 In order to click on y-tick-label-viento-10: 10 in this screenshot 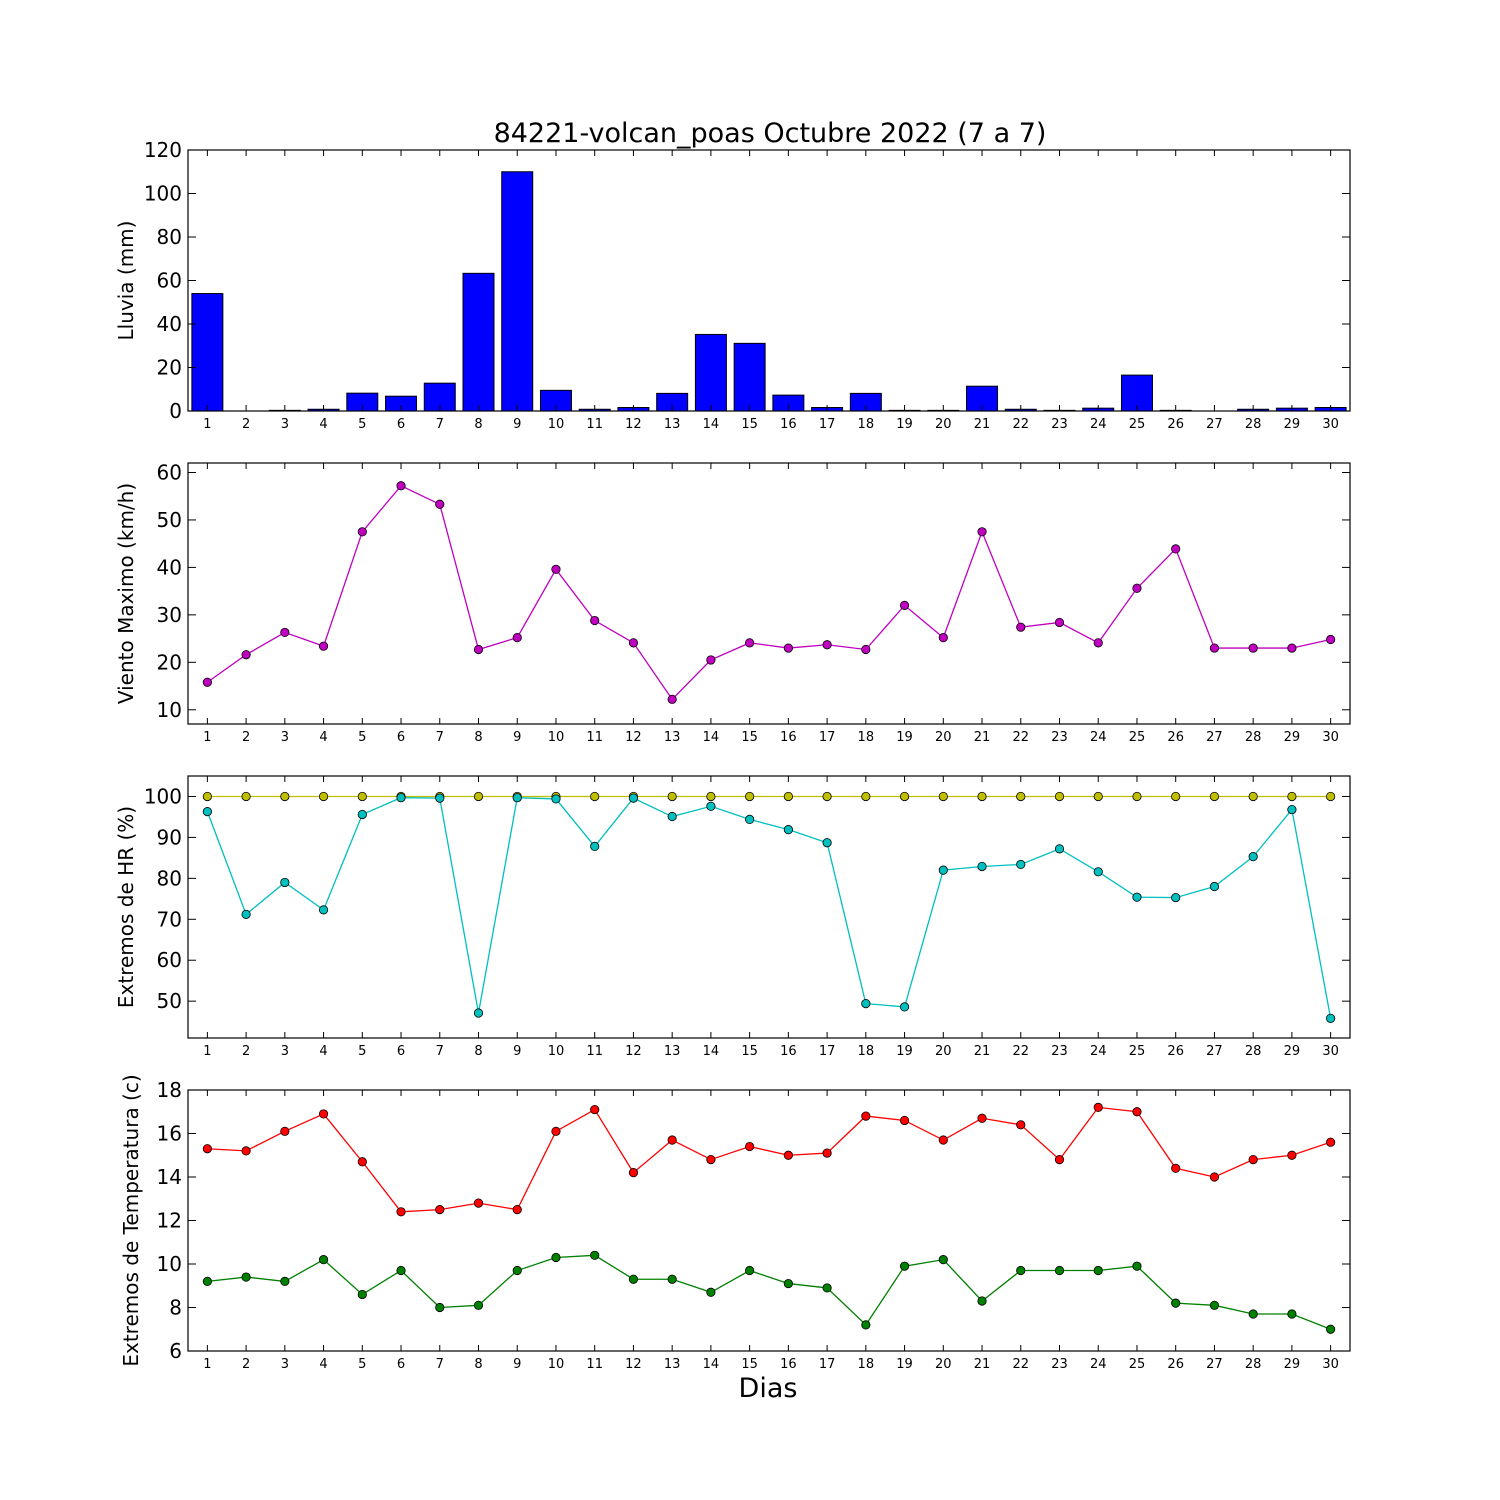, I will do `click(169, 710)`.